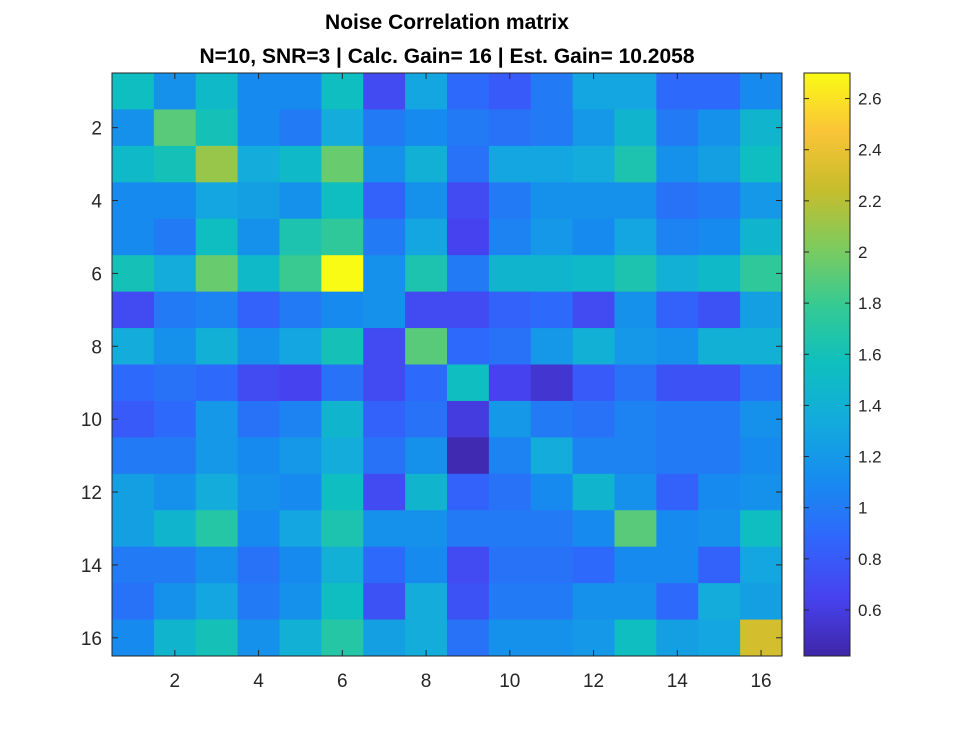 This screenshot has height=735, width=980. What do you see at coordinates (447, 22) in the screenshot?
I see `chart-title: Noise Correlation matrix` at bounding box center [447, 22].